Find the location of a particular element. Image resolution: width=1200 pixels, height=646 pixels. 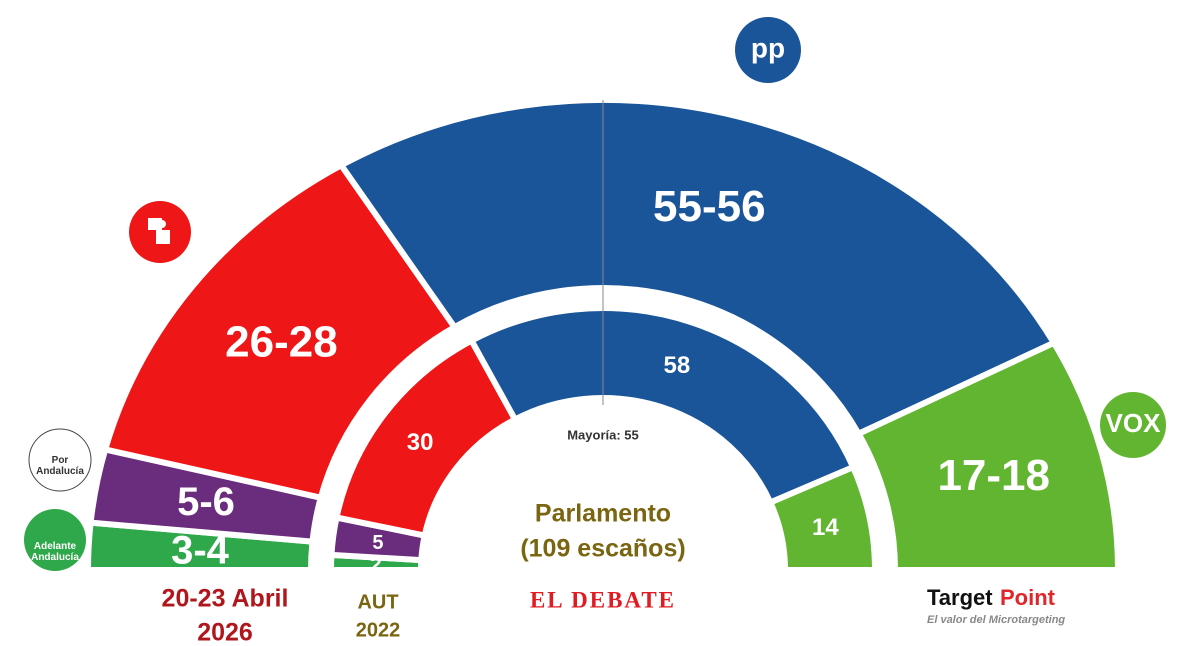

seat-label: 5 is located at coordinates (377, 543).